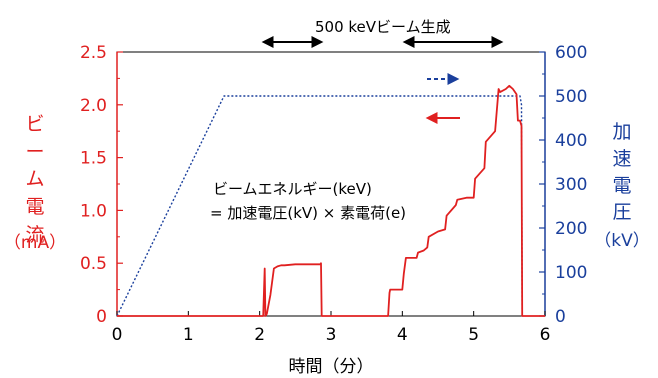 Image resolution: width=658 pixels, height=378 pixels. I want to click on top-annotation: 500 keVビーム生成, so click(383, 27).